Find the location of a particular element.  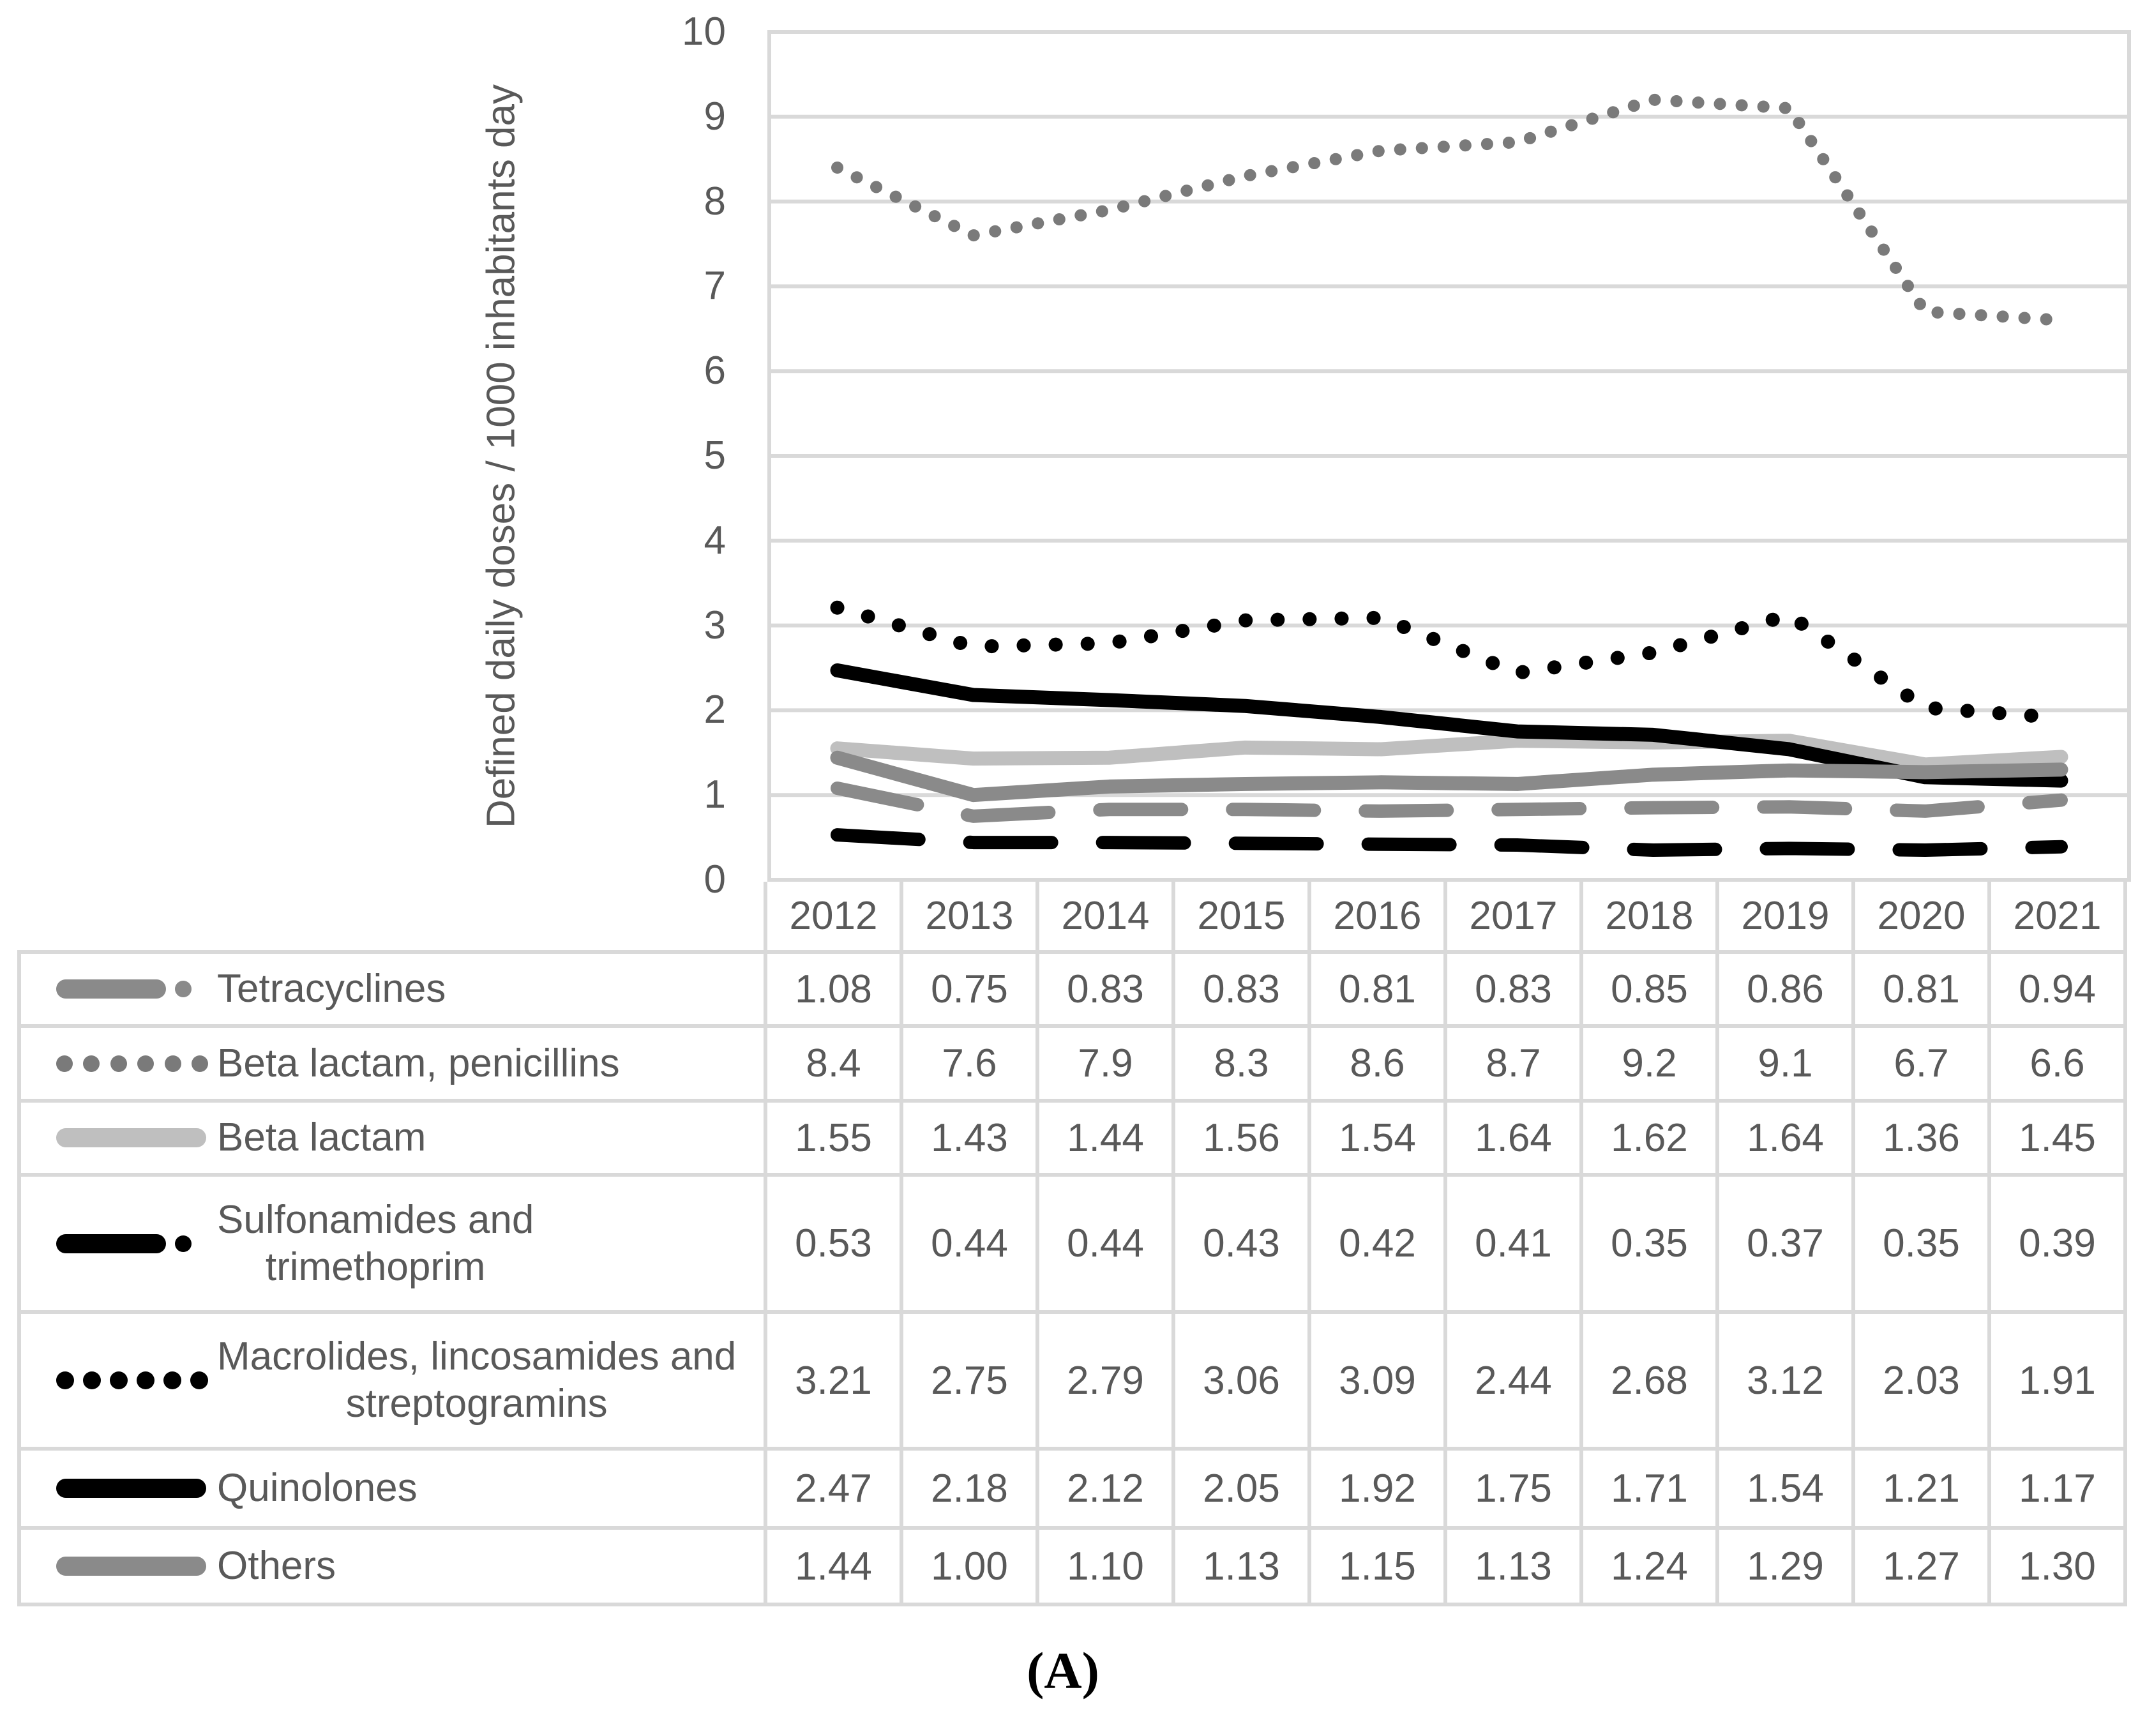

year-header-cell: 2021 is located at coordinates (2059, 918).